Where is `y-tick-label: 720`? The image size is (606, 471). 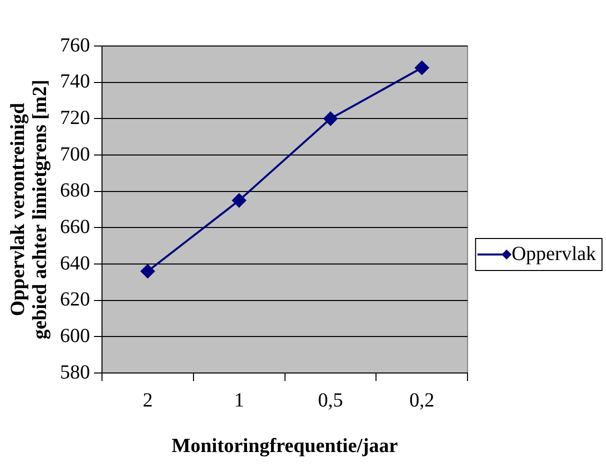 y-tick-label: 720 is located at coordinates (75, 117).